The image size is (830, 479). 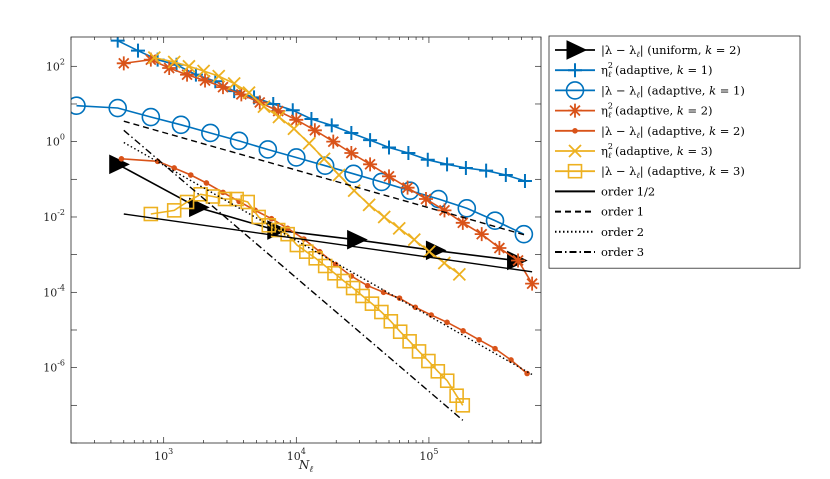 What do you see at coordinates (628, 191) in the screenshot?
I see `legend-label: order 1/2` at bounding box center [628, 191].